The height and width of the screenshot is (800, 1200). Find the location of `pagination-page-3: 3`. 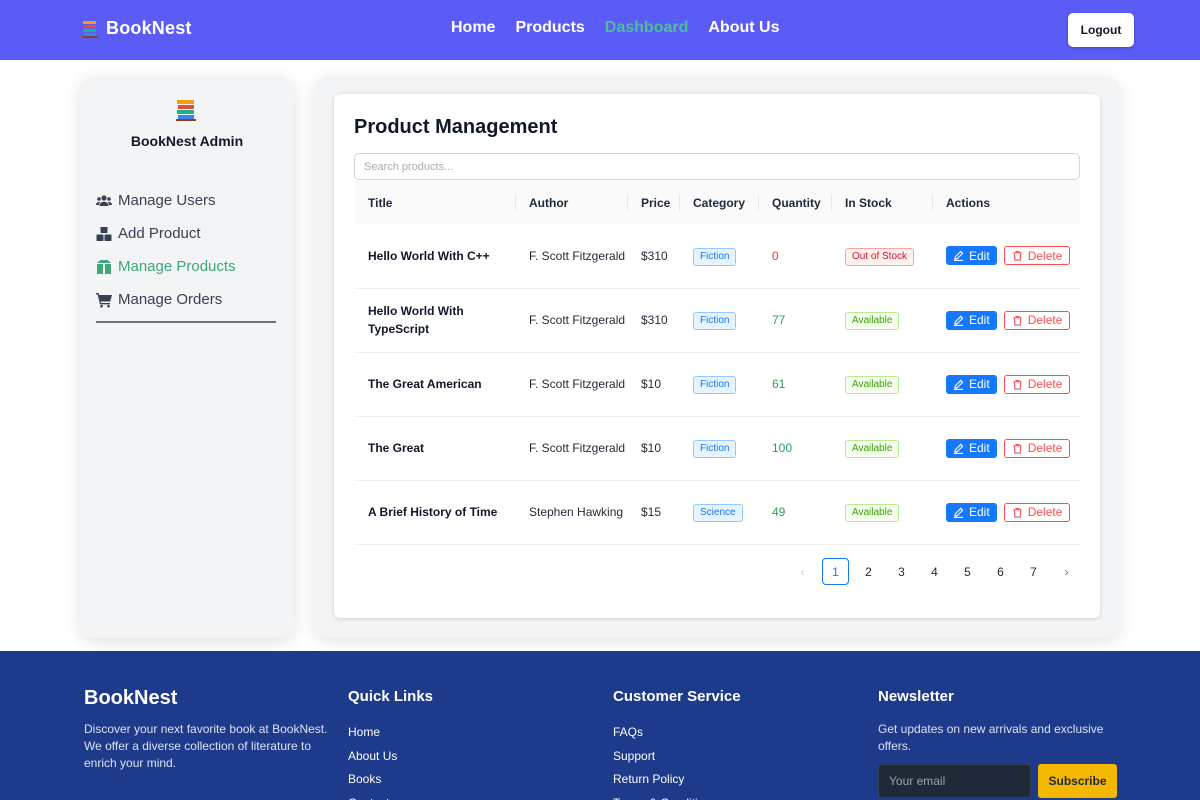

pagination-page-3: 3 is located at coordinates (901, 571).